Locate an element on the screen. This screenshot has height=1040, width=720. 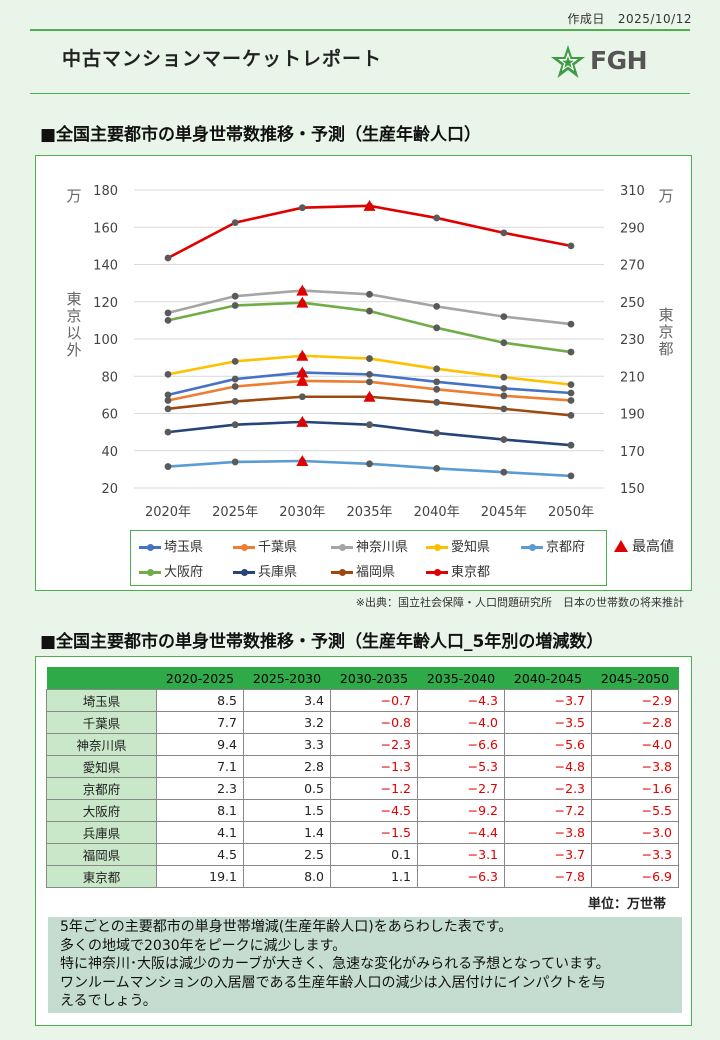
table-row: 大阪府 8.1 1.5 −4.5 −9.2 −7.2 −5.5 is located at coordinates (362, 810).